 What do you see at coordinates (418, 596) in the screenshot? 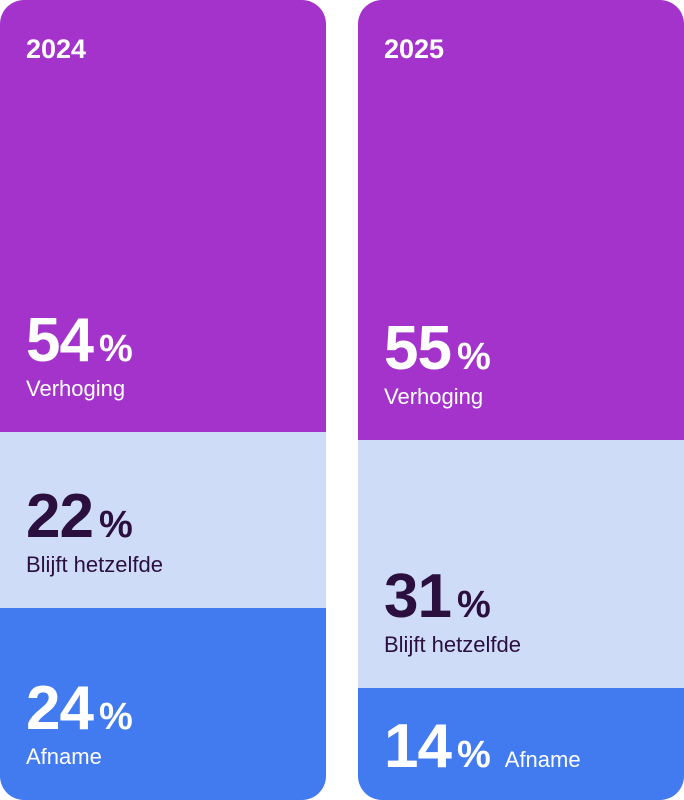
I see `value-label: 31` at bounding box center [418, 596].